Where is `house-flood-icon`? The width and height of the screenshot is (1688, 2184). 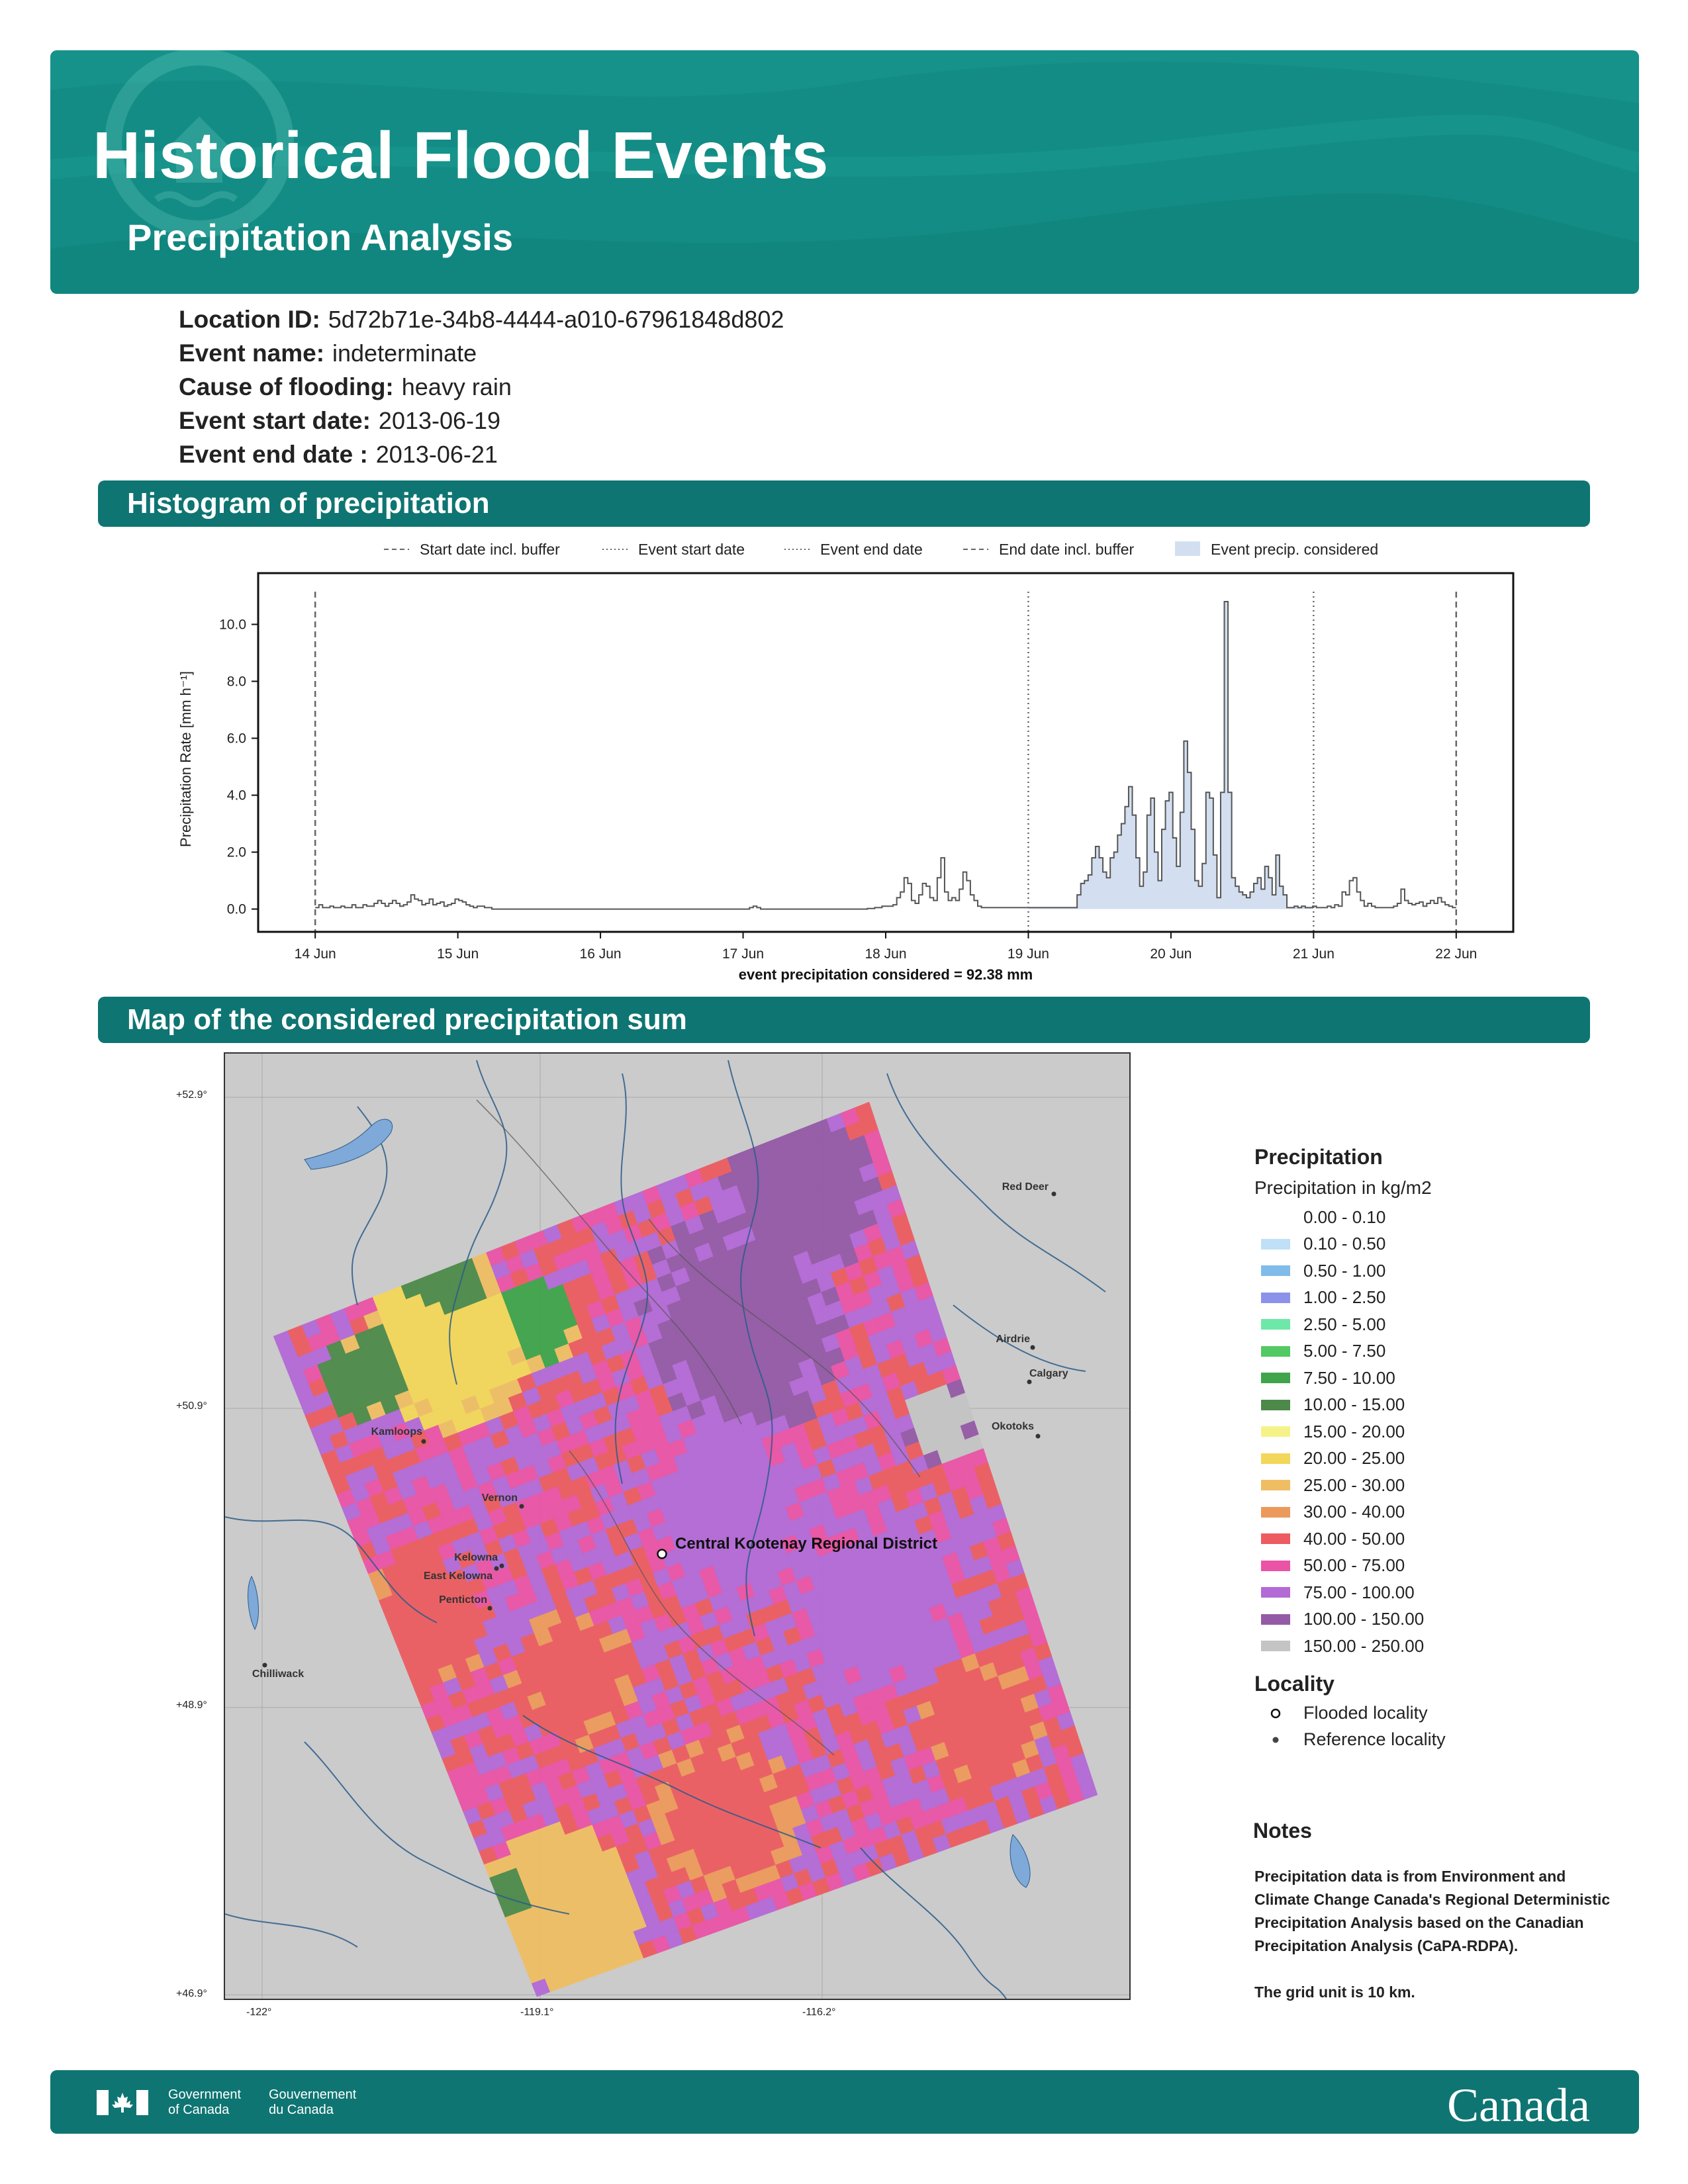
house-flood-icon is located at coordinates (199, 144).